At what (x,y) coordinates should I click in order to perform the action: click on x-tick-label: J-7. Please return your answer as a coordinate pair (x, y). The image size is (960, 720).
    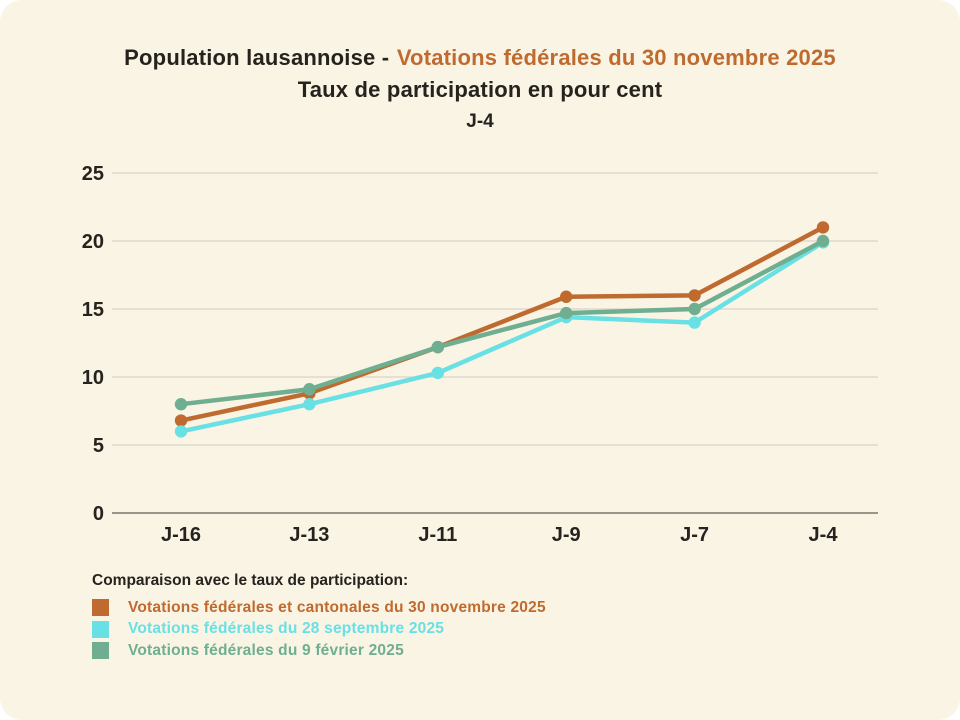
    Looking at the image, I should click on (694, 535).